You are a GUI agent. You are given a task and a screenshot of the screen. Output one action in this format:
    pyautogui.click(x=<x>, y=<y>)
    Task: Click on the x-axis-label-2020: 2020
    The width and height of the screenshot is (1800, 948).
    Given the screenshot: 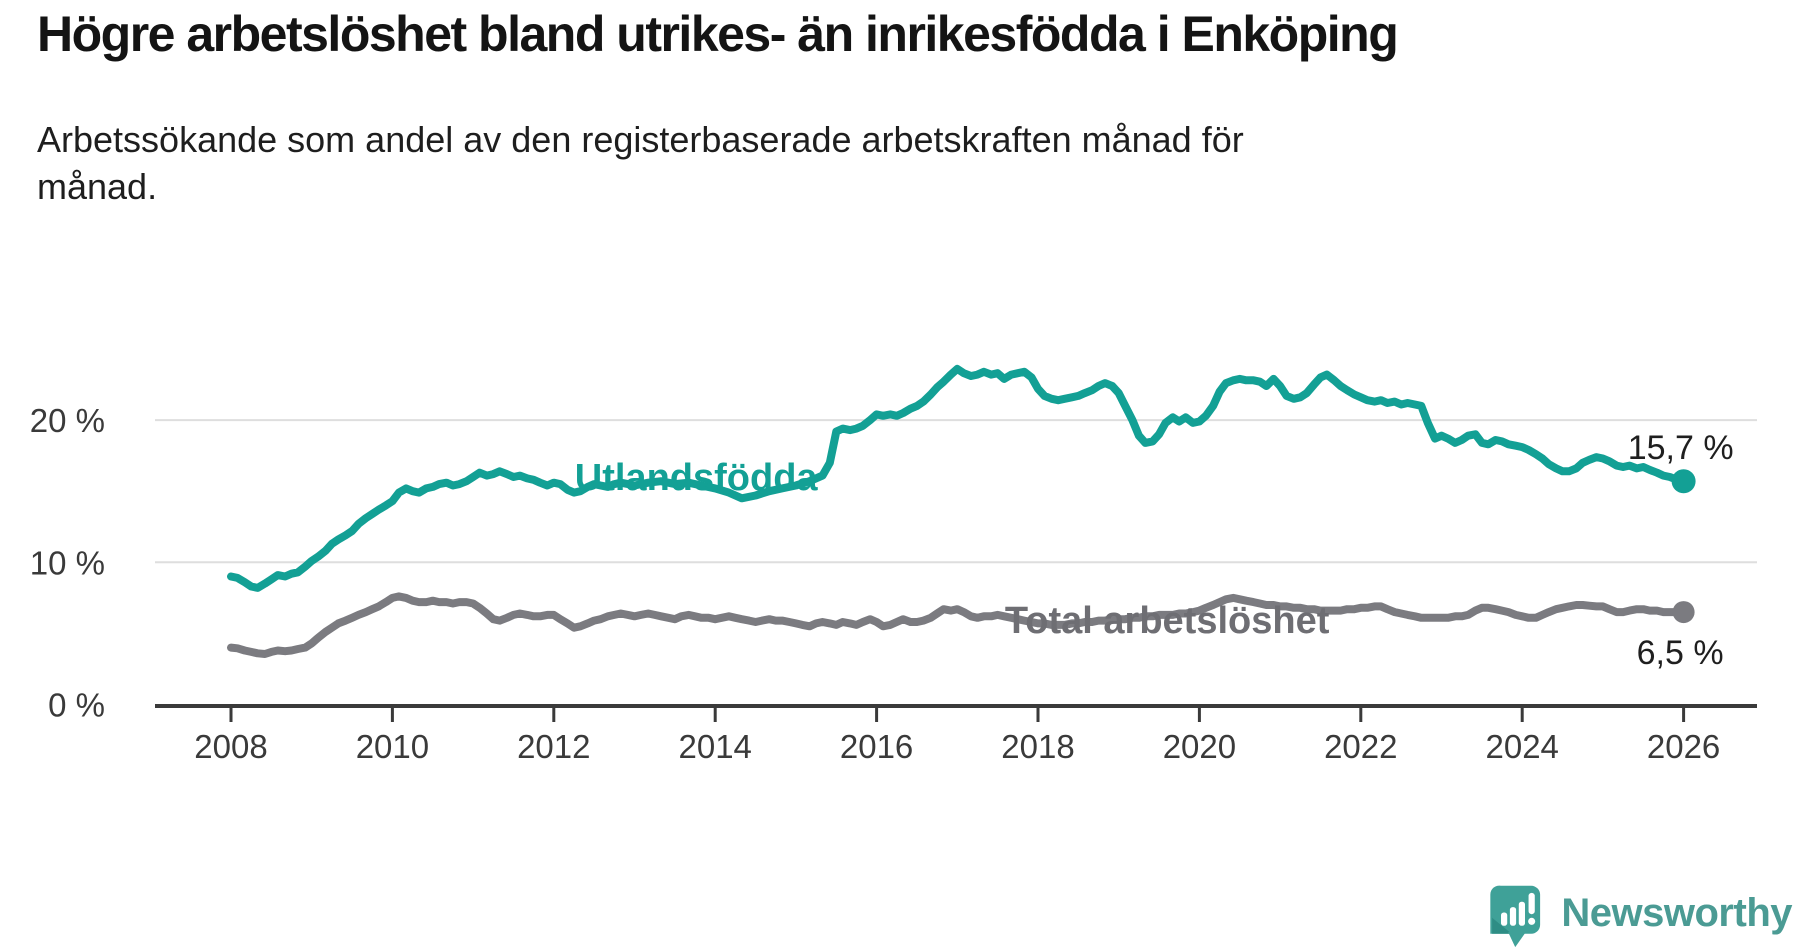 What is the action you would take?
    pyautogui.click(x=1199, y=746)
    